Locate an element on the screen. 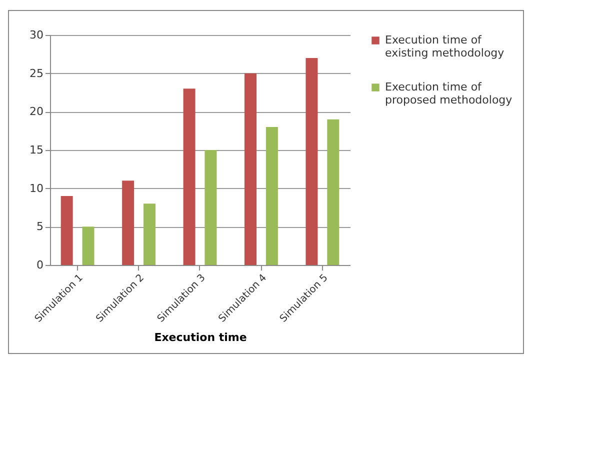 This screenshot has height=453, width=614. x-axis-title: Execution time is located at coordinates (200, 337).